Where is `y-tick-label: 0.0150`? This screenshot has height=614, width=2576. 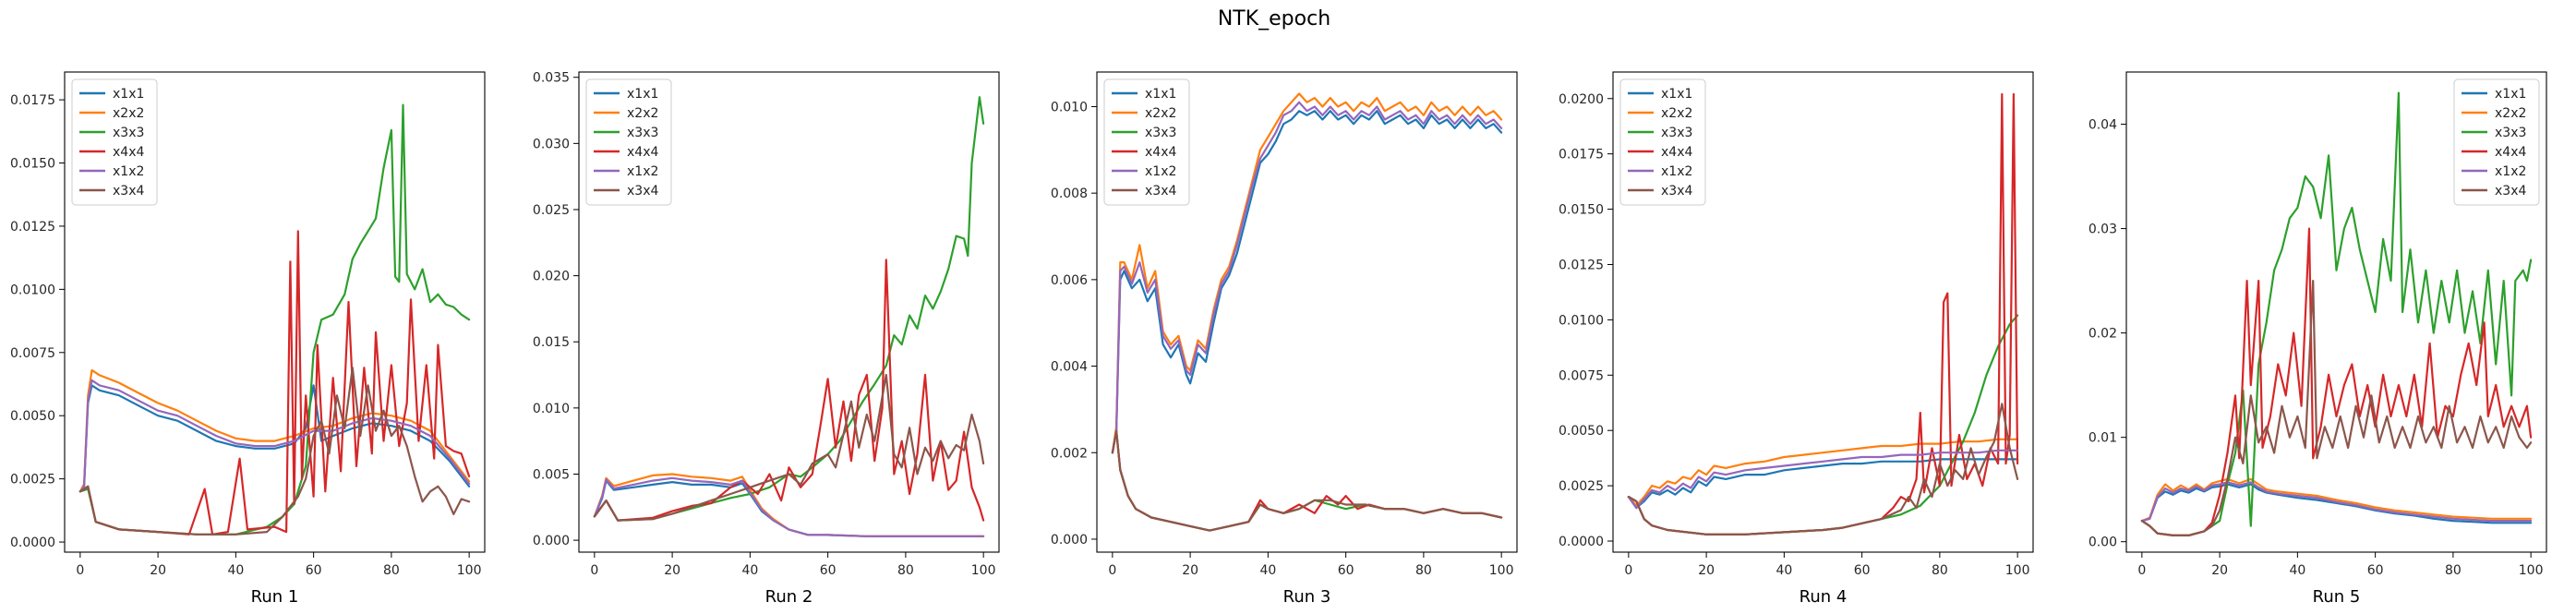
y-tick-label: 0.0150 is located at coordinates (32, 164).